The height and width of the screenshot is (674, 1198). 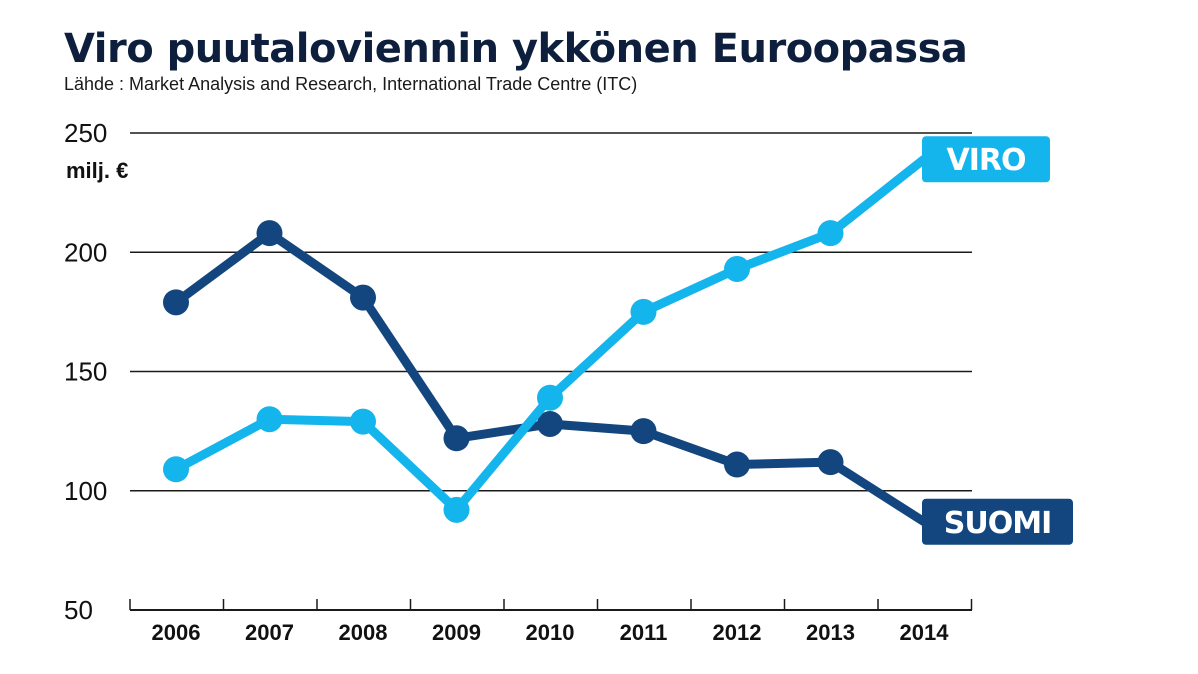 I want to click on x-axis: 2006 2007 2008 2009 2010 2011 2012 2013 2014, so click(x=551, y=622).